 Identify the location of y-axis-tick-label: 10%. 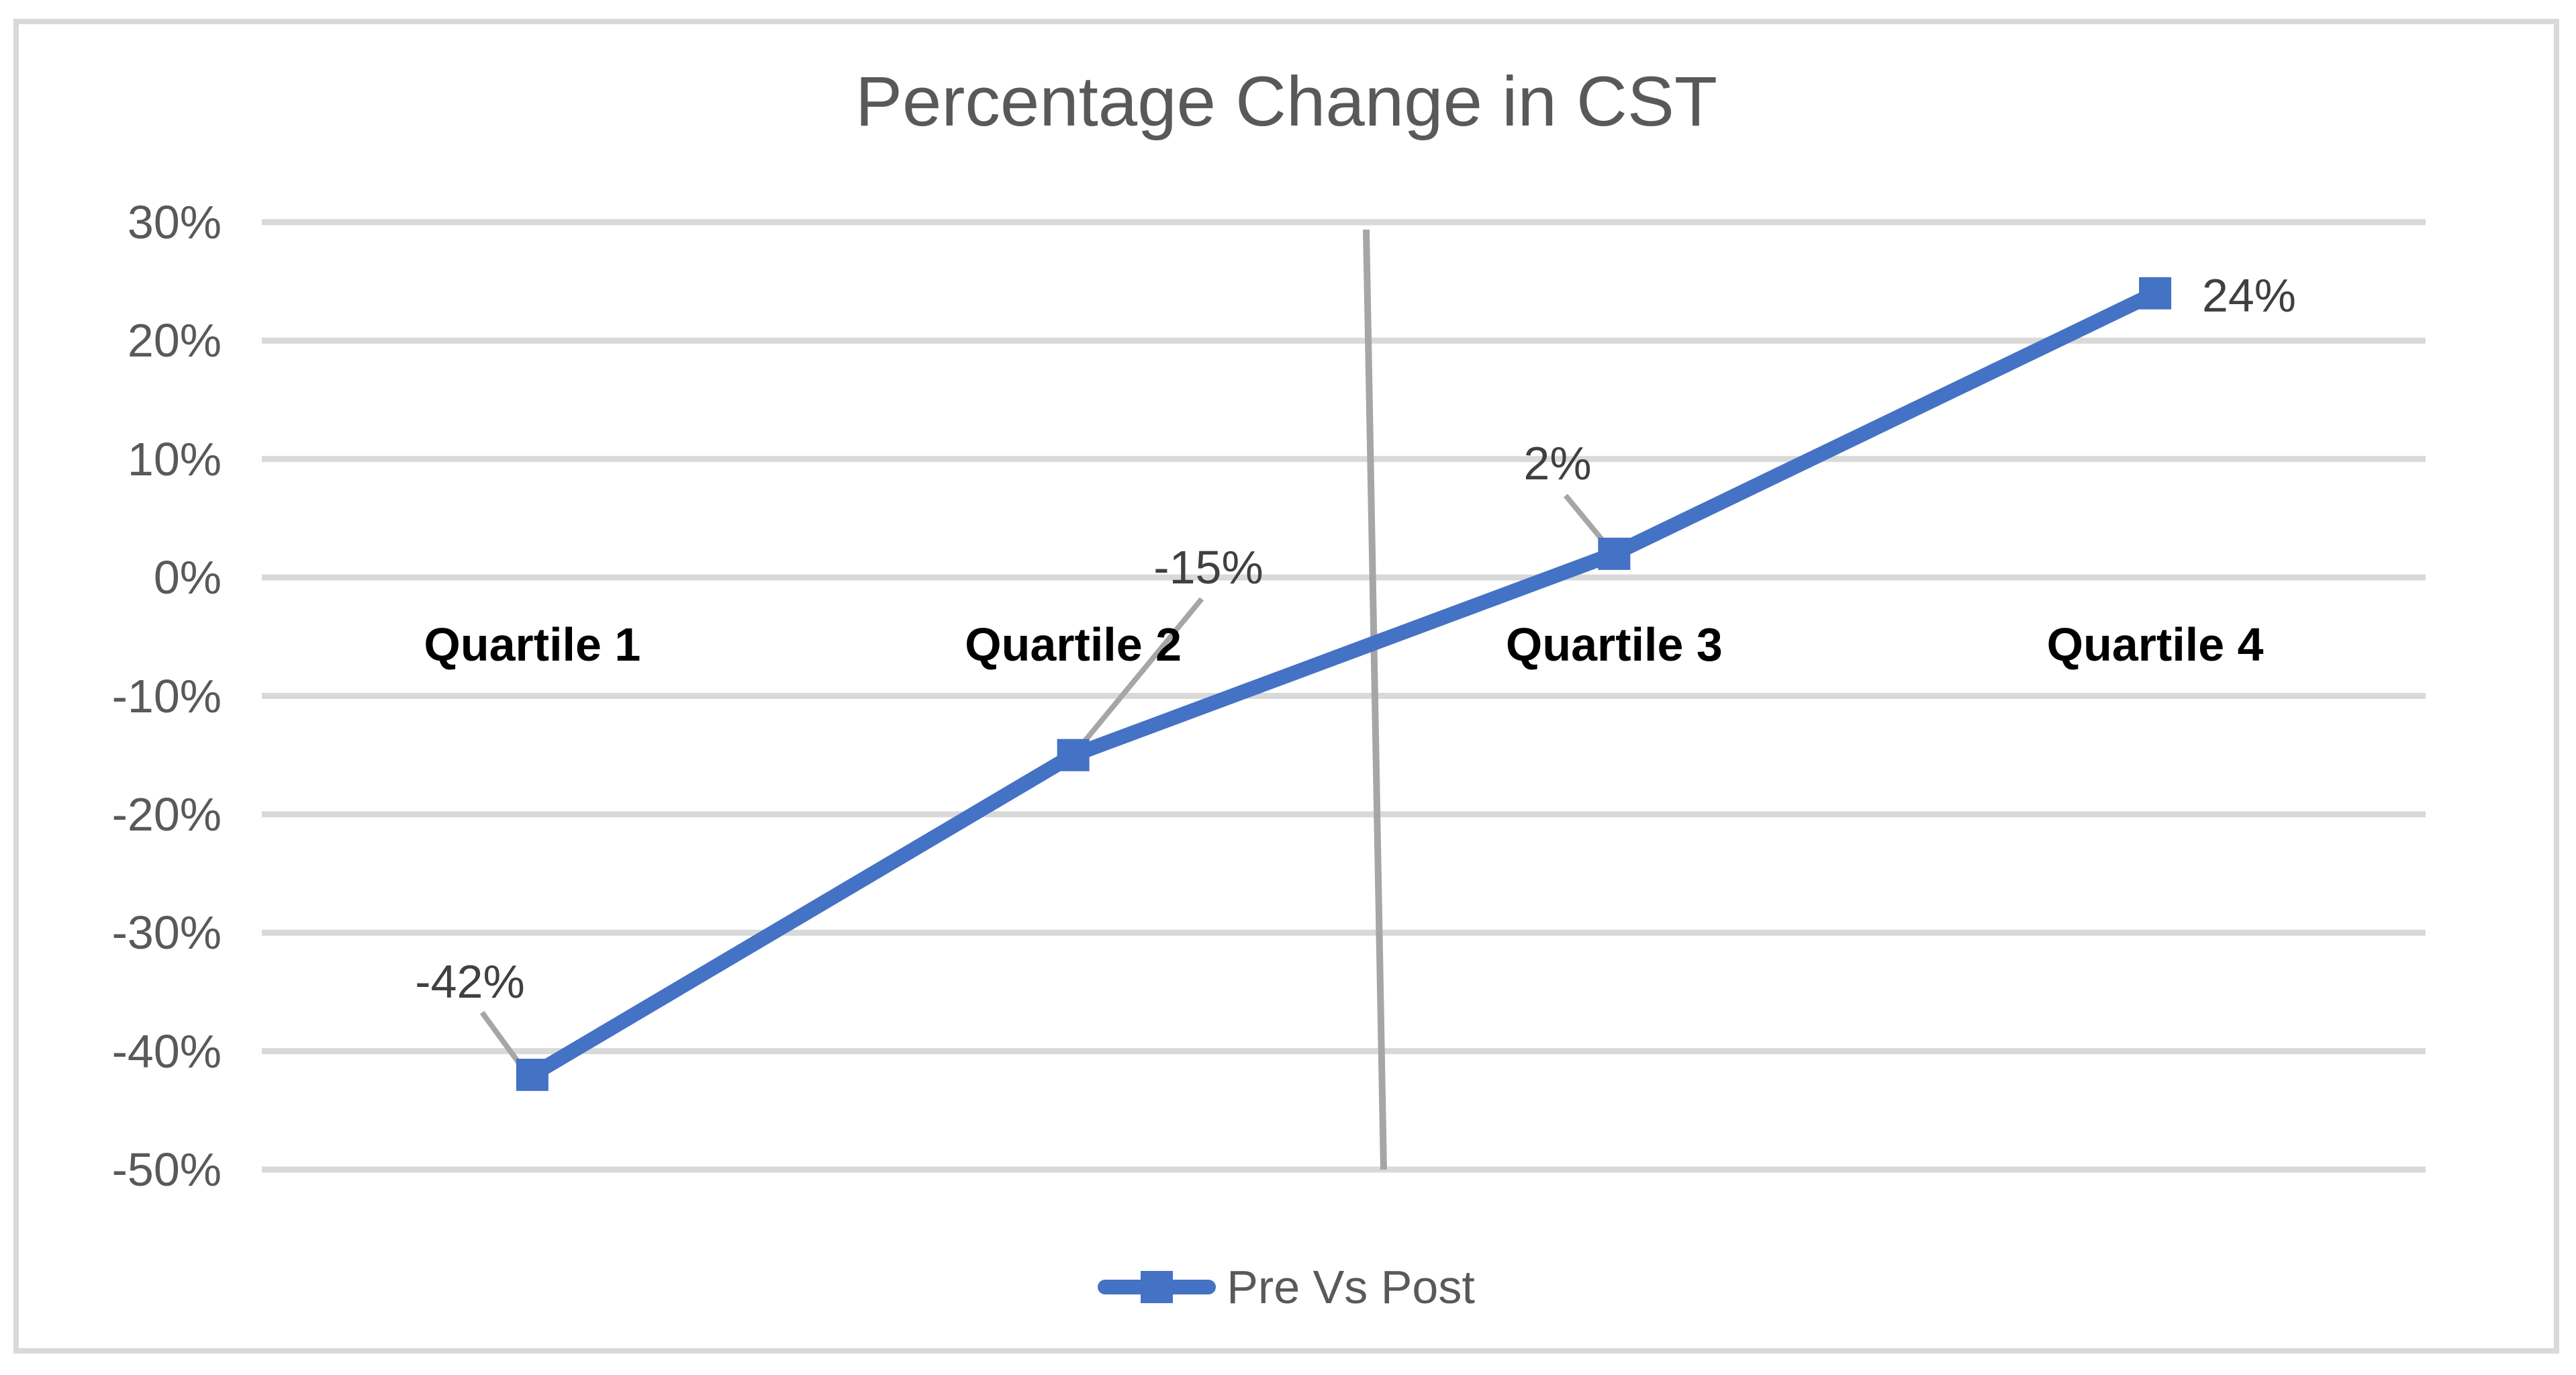
(174, 458).